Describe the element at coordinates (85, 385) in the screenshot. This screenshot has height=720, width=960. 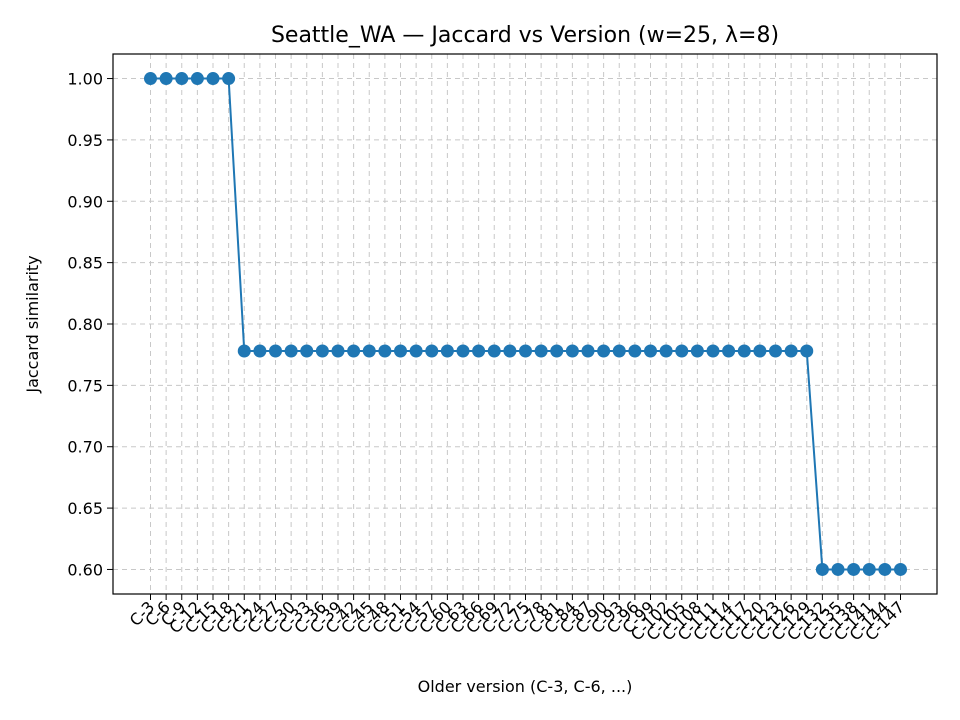
I see `y-tick-label: 0.75` at that location.